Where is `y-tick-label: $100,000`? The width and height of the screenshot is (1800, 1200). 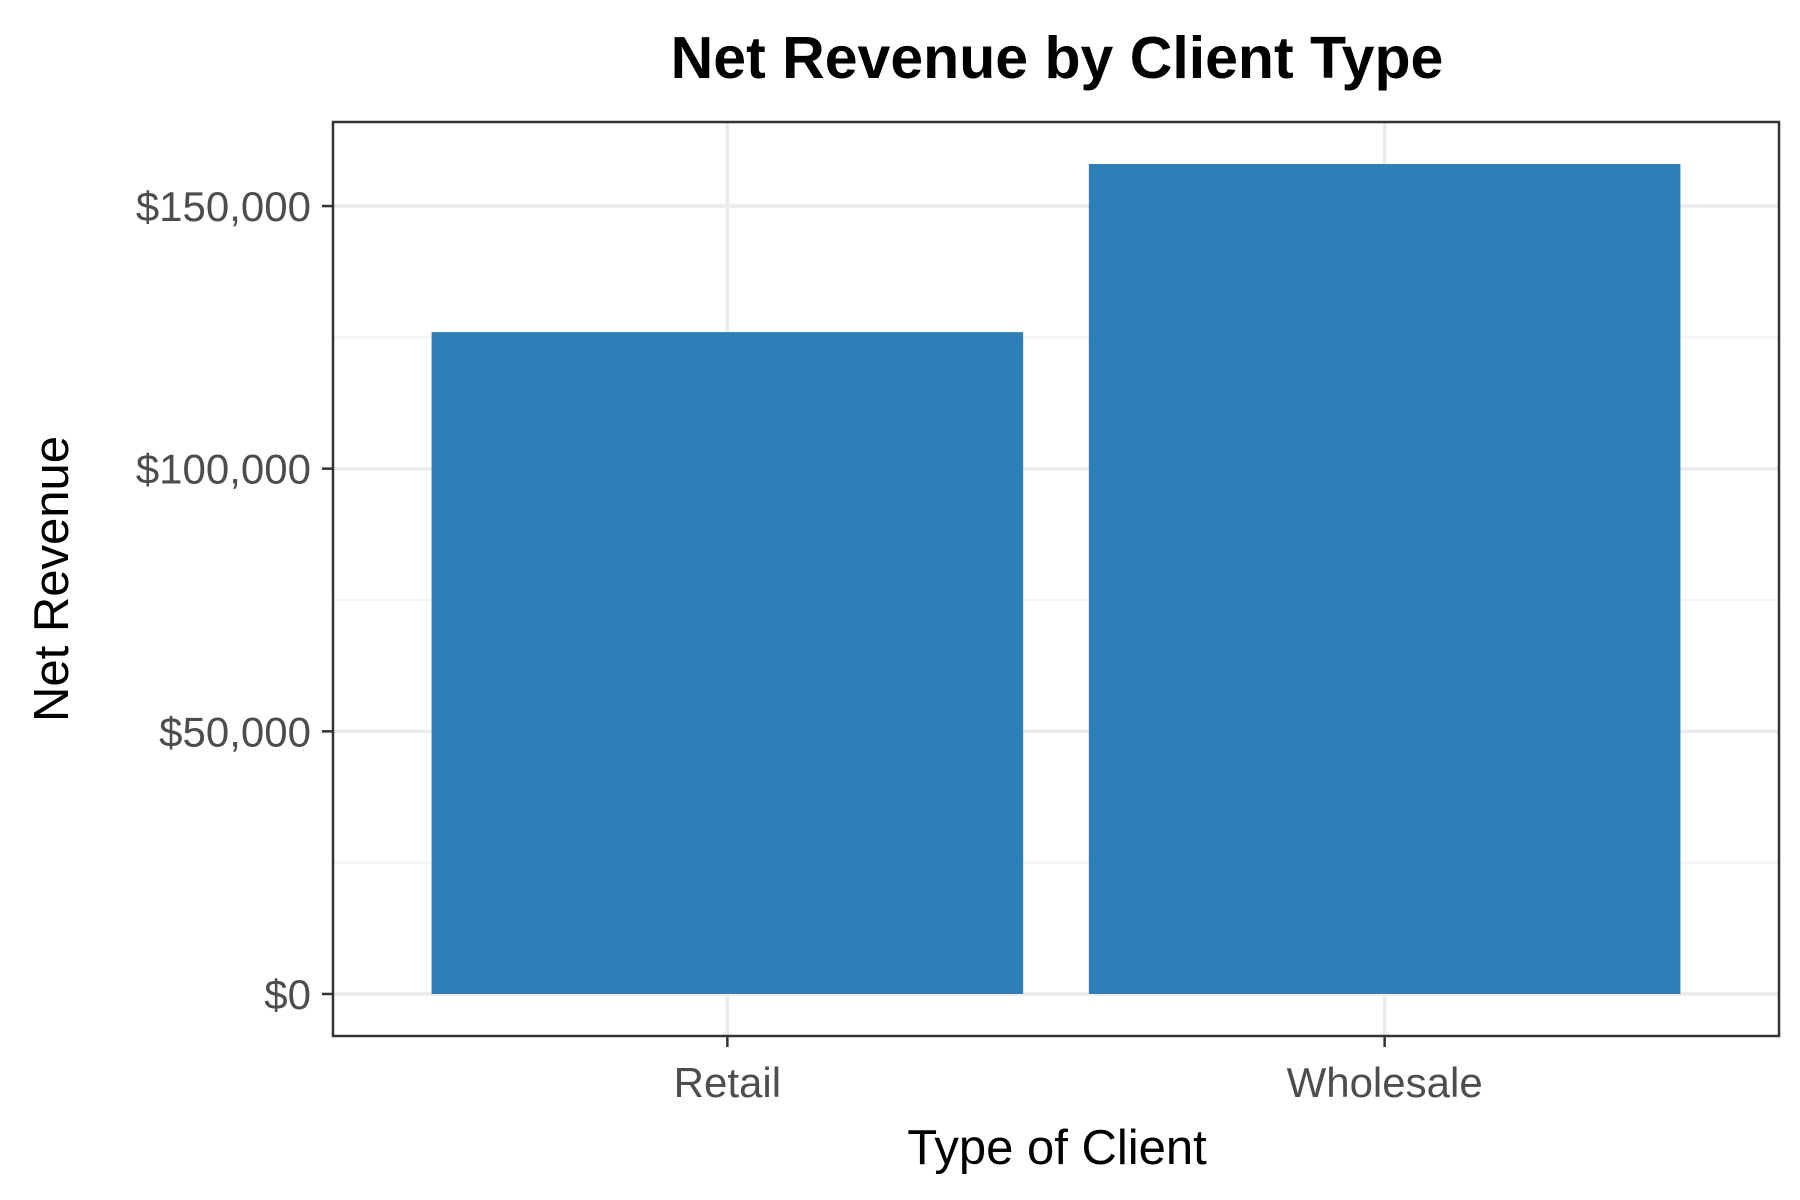 y-tick-label: $100,000 is located at coordinates (223, 469).